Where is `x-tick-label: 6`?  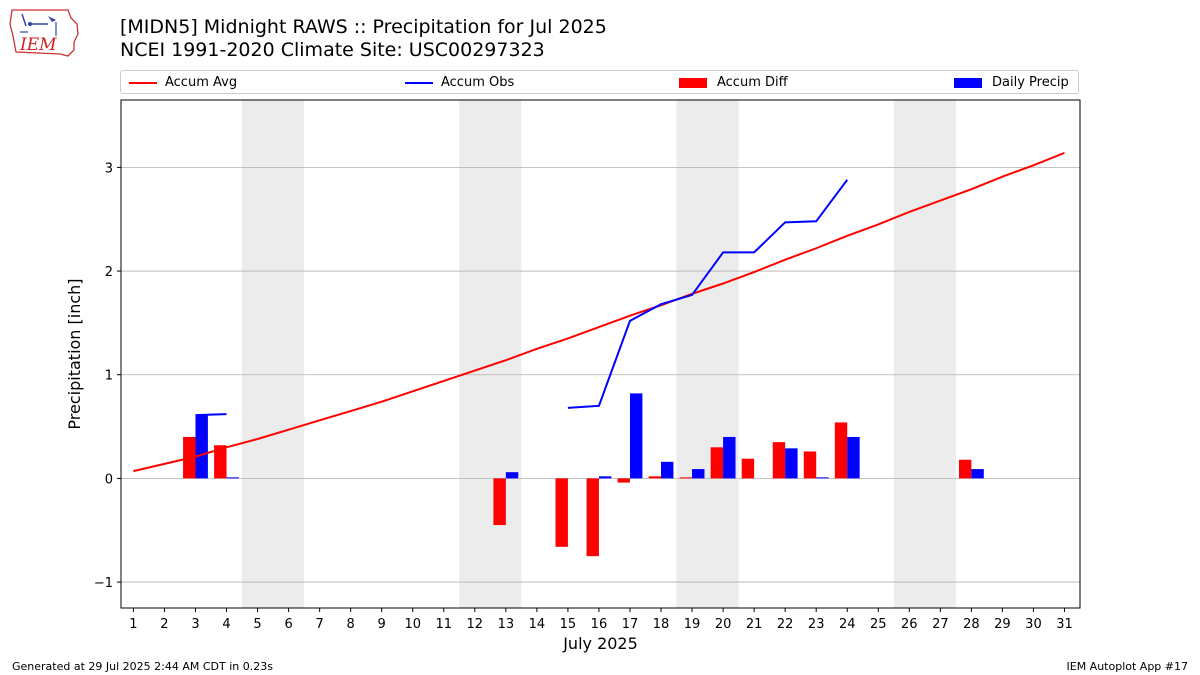
x-tick-label: 6 is located at coordinates (288, 624).